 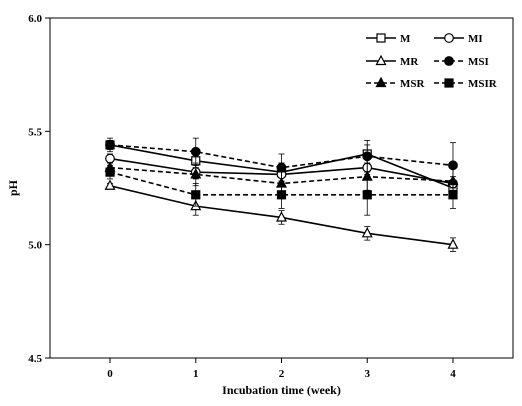 What do you see at coordinates (39, 189) in the screenshot?
I see `y-axis: 4.5 5.0 5.5 6.0` at bounding box center [39, 189].